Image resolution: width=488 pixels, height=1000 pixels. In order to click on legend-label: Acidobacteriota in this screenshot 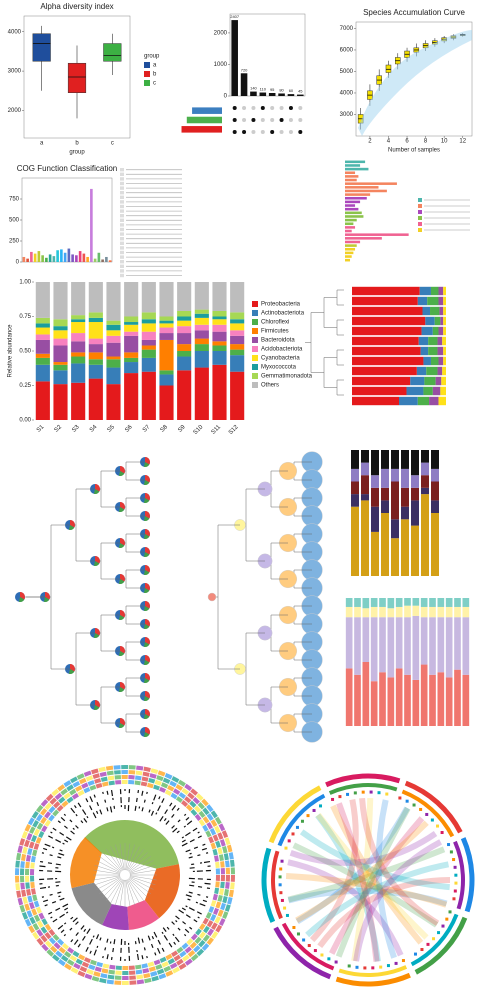, I will do `click(282, 350)`.